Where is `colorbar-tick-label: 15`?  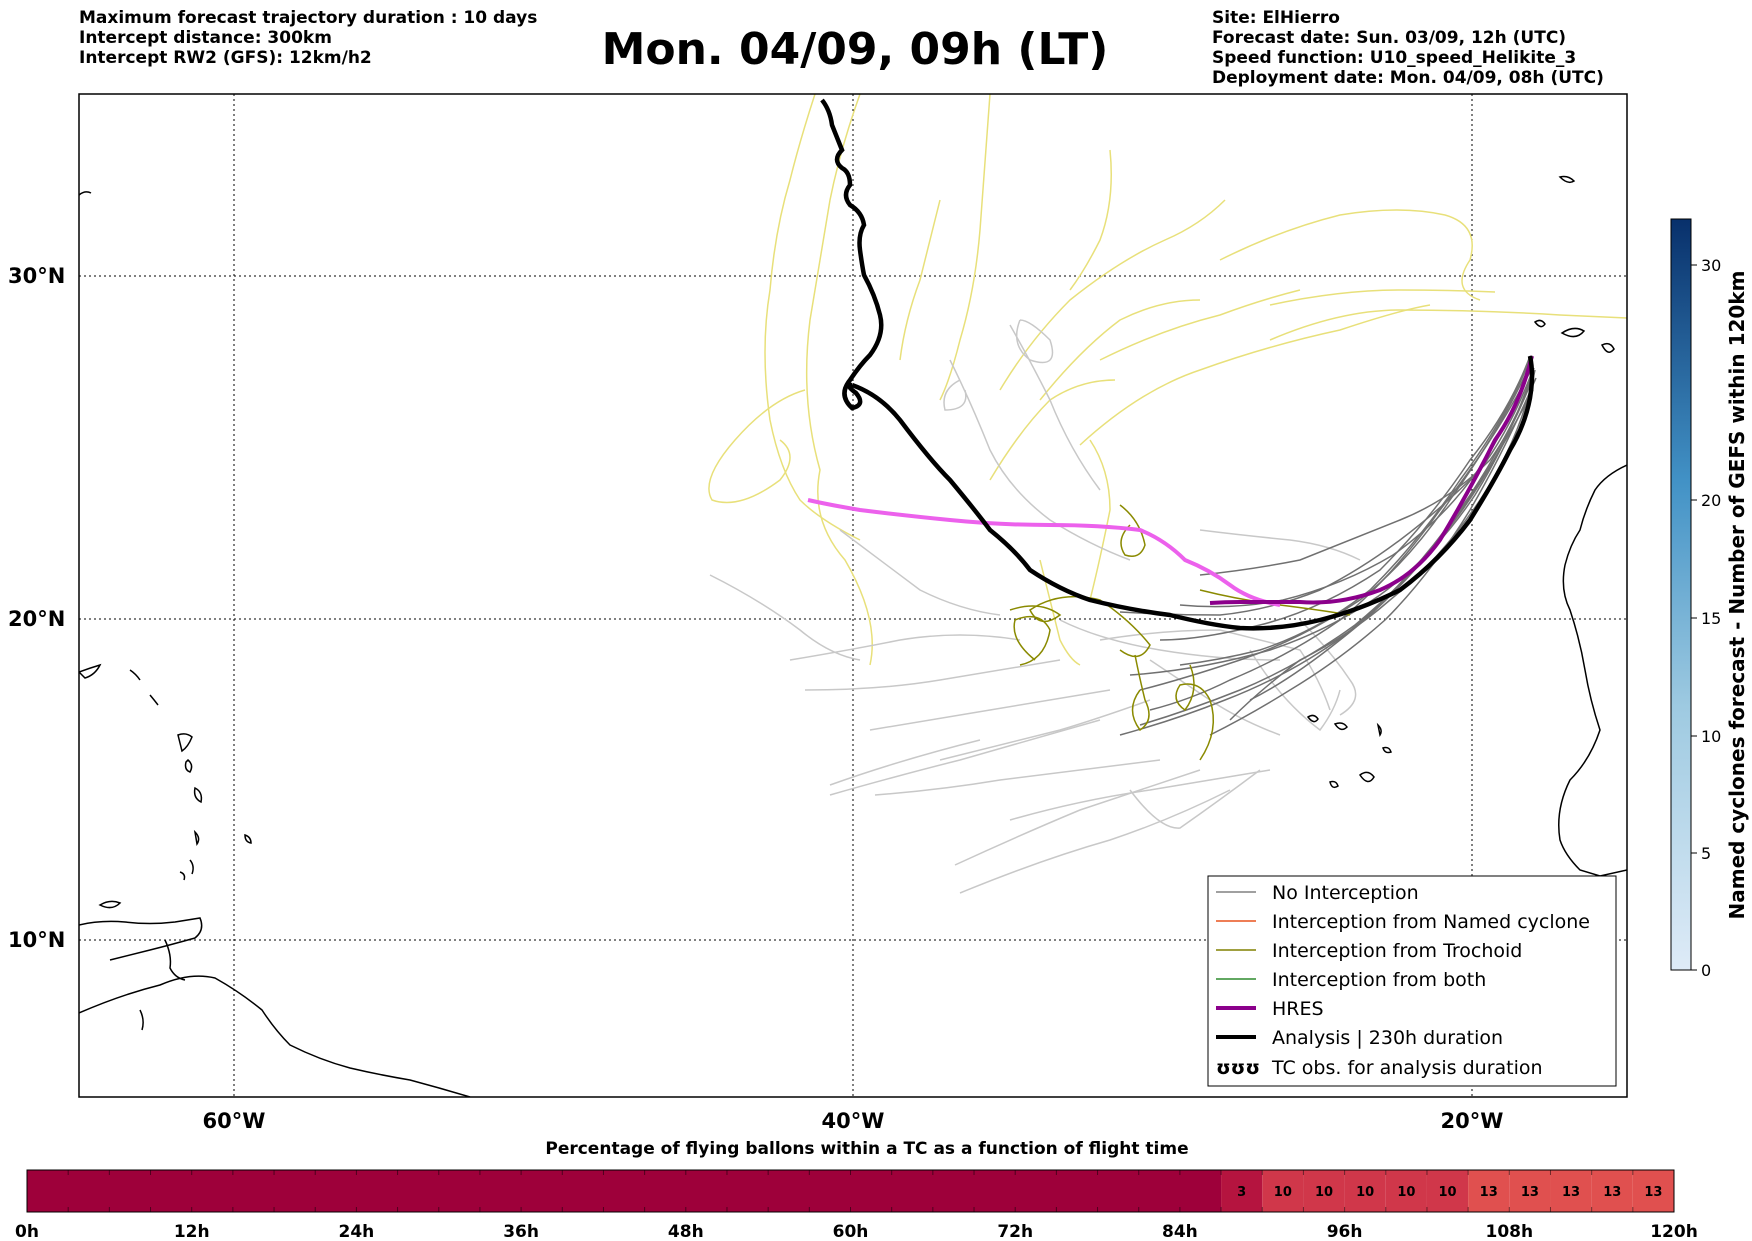
colorbar-tick-label: 15 is located at coordinates (1711, 618).